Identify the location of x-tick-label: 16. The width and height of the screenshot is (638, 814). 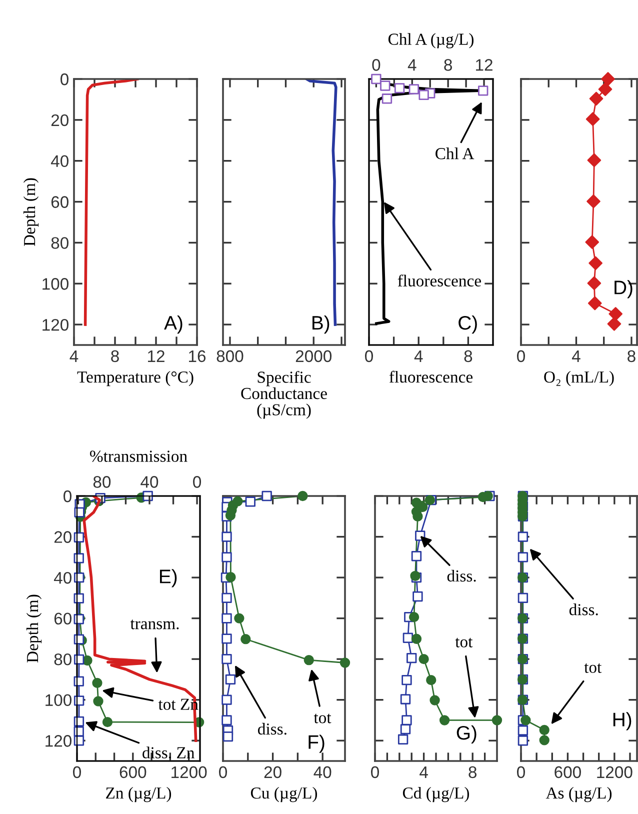
(197, 356).